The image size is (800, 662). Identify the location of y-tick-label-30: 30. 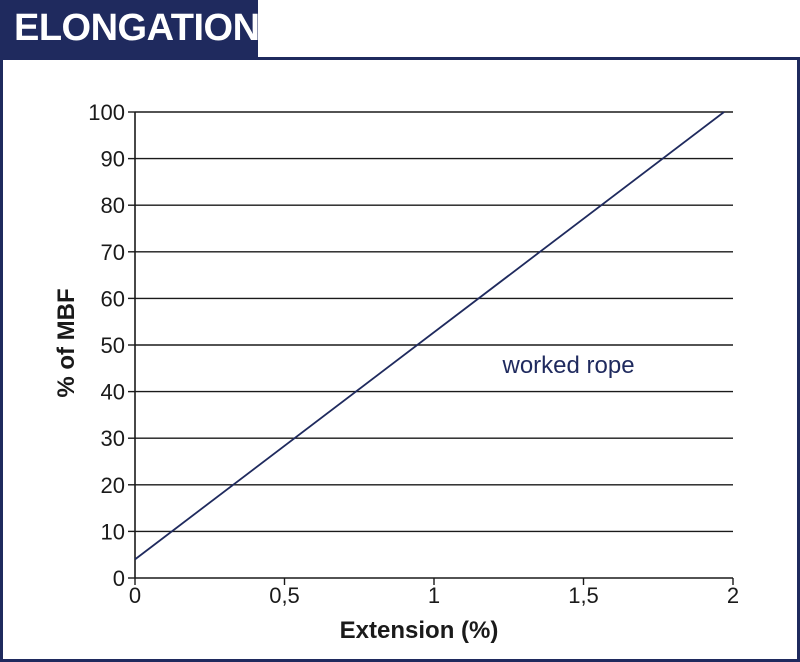
(113, 438).